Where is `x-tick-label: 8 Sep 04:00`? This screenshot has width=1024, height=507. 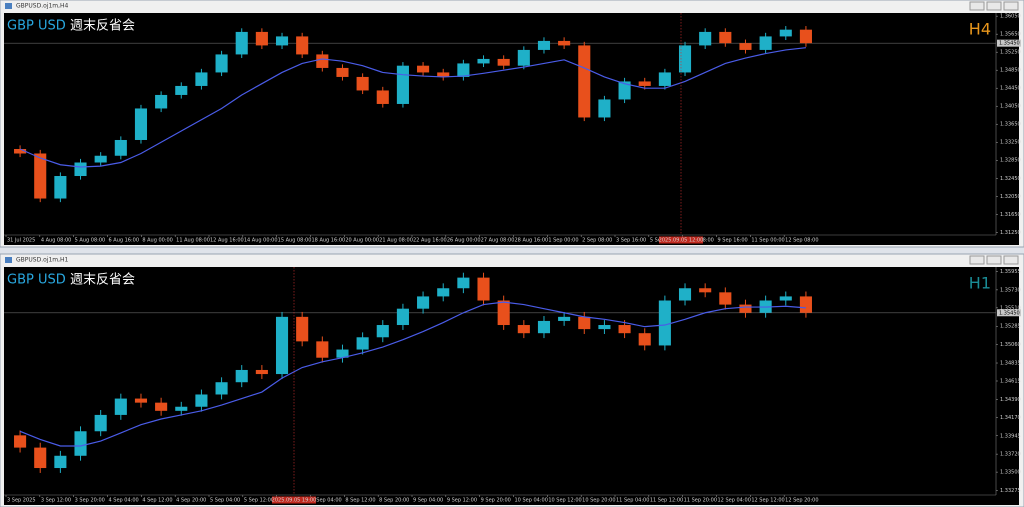
x-tick-label: 8 Sep 04:00 is located at coordinates (327, 501).